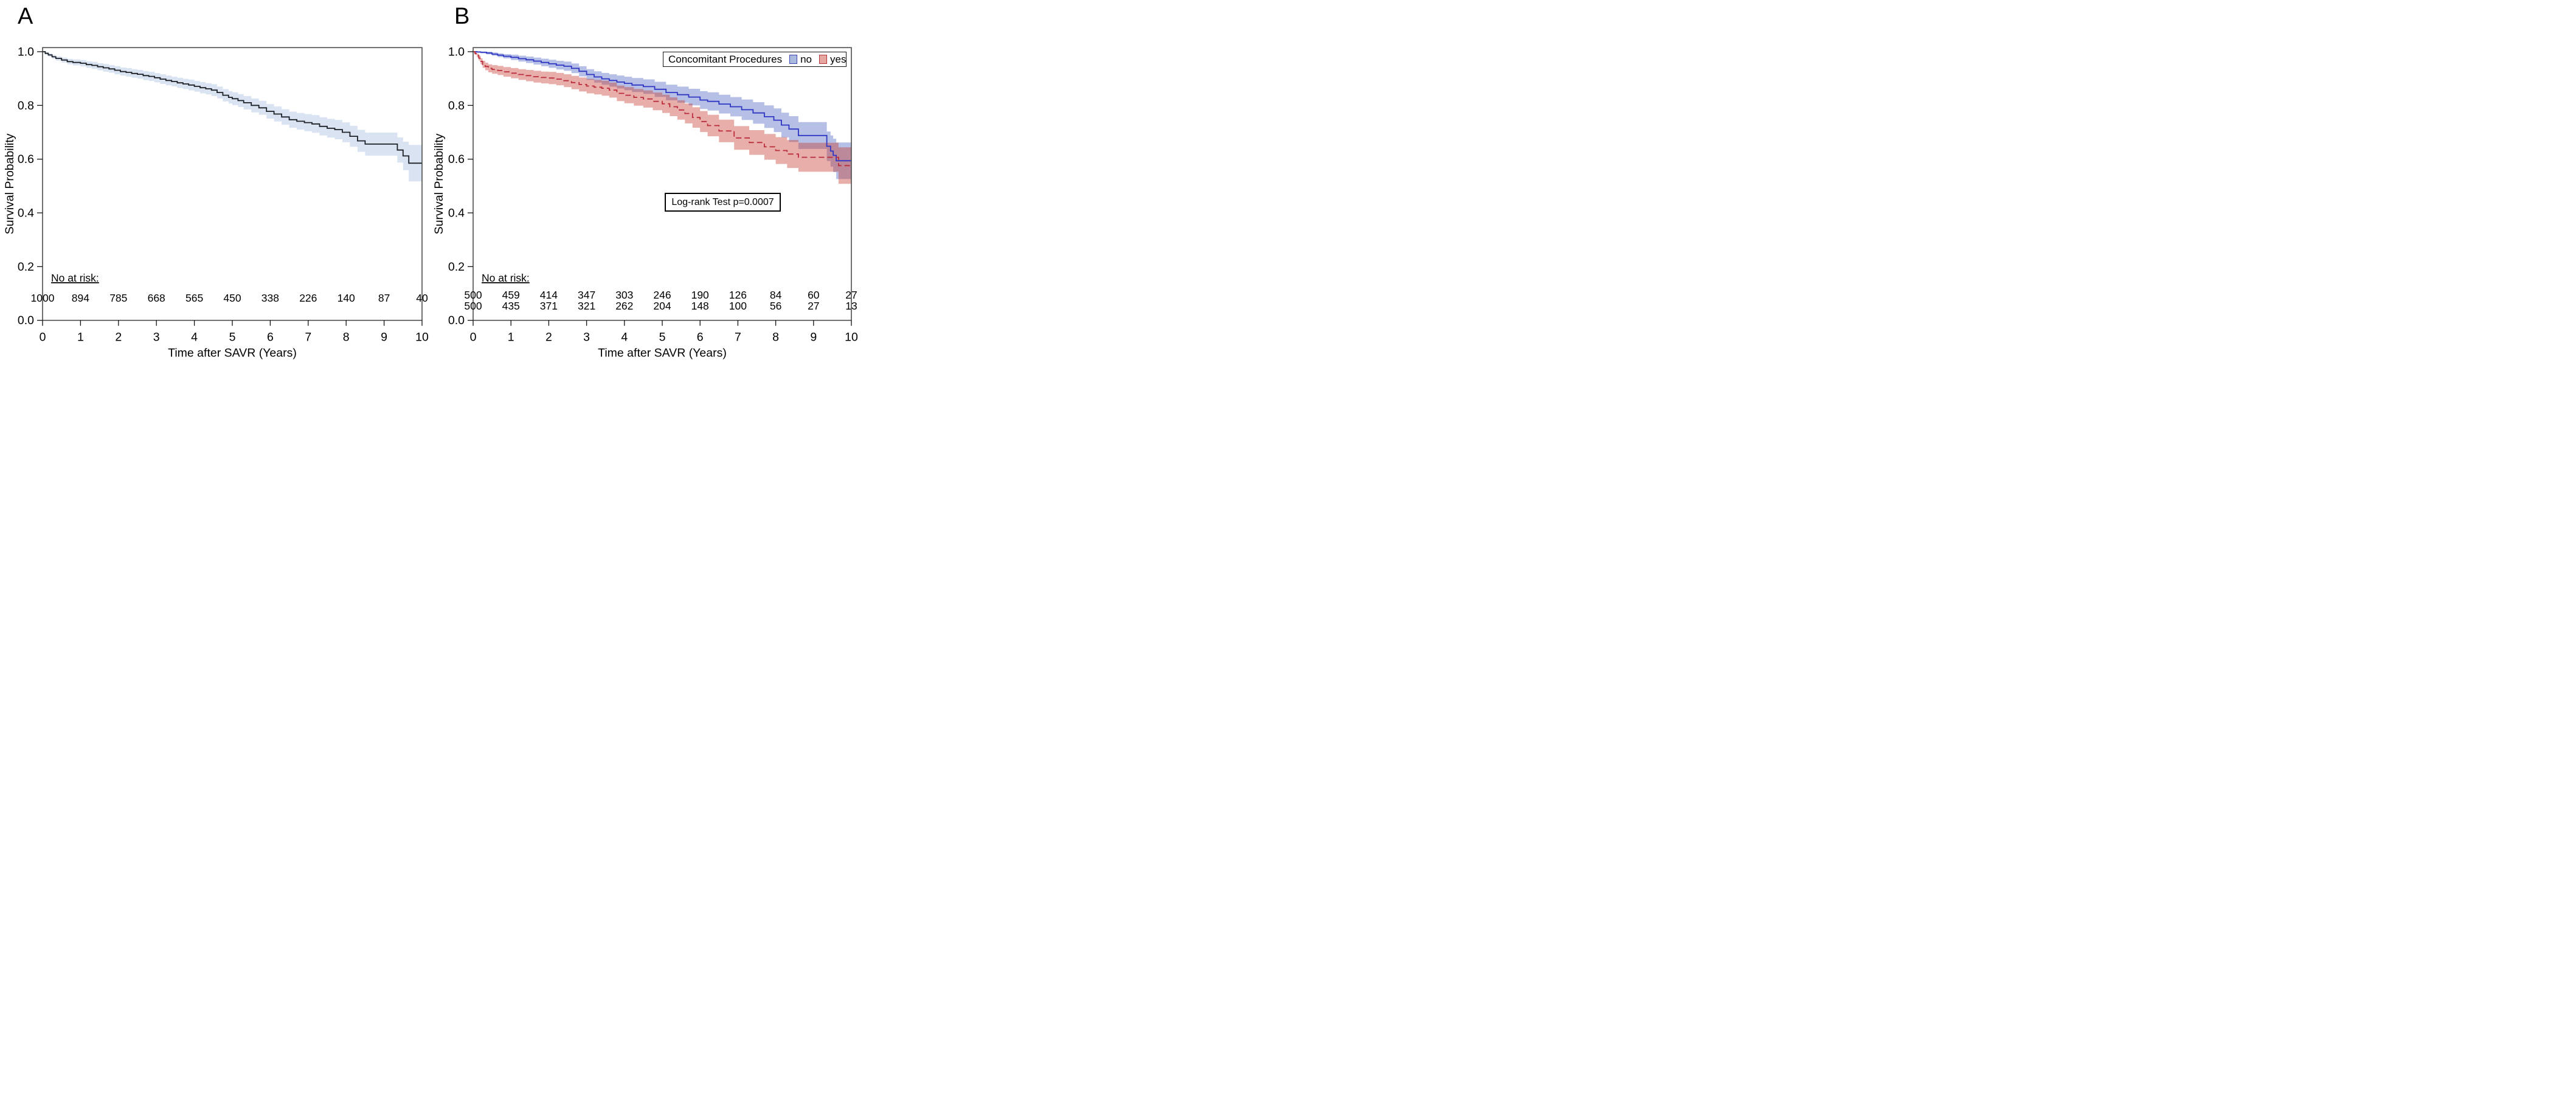 This screenshot has width=2576, height=1102. Describe the element at coordinates (232, 107) in the screenshot. I see `km-curve-overall` at that location.